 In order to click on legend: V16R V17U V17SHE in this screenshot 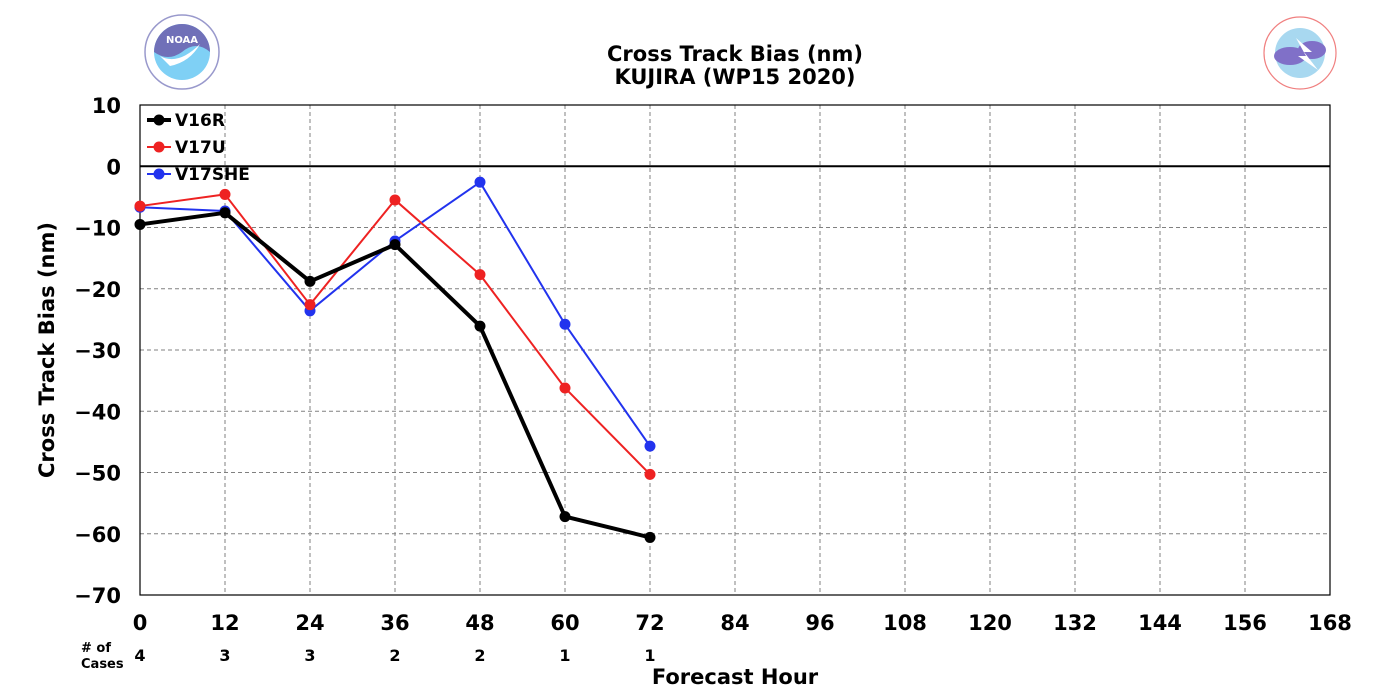, I will do `click(198, 148)`.